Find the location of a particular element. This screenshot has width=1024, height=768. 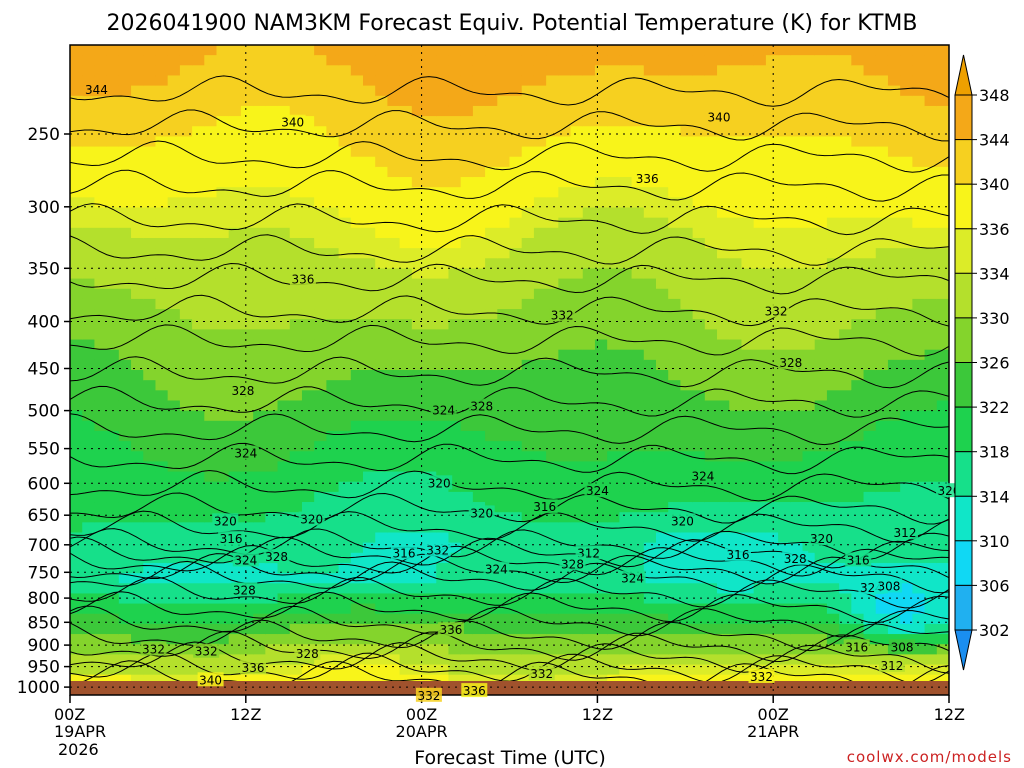

x-tick-date: 21APR is located at coordinates (773, 731).